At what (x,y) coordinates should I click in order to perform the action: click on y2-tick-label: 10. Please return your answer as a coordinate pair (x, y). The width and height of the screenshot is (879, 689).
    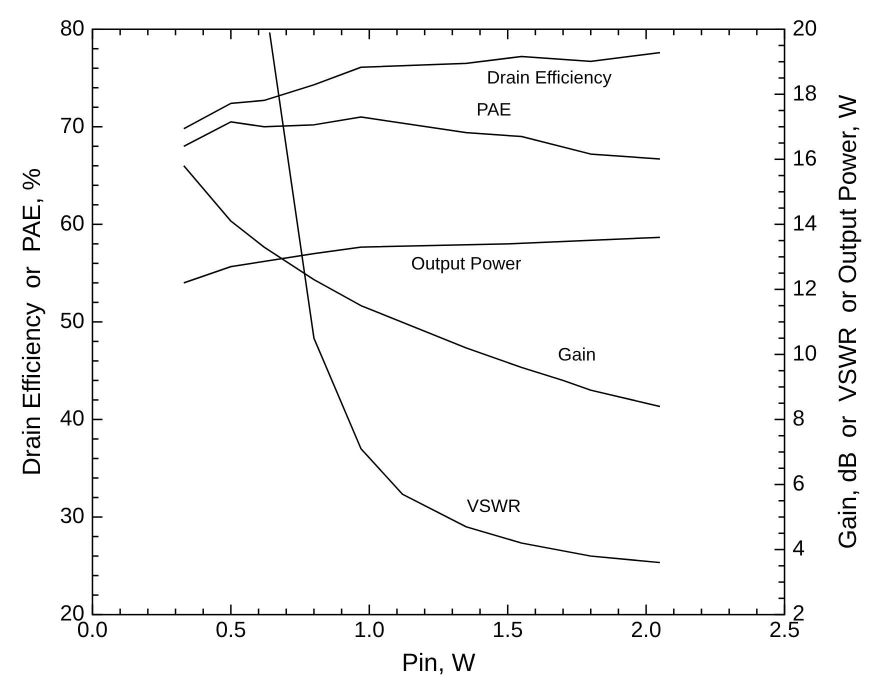
    Looking at the image, I should click on (805, 353).